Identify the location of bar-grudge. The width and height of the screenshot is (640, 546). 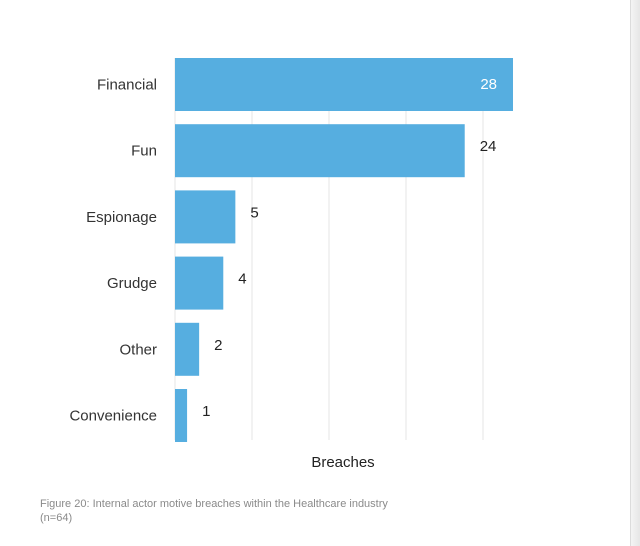
(199, 283).